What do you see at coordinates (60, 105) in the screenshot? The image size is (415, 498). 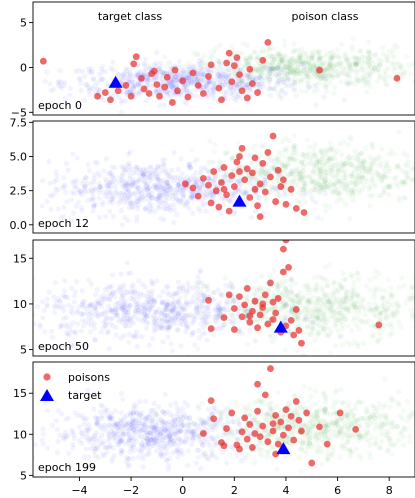 I see `panel-label: epoch 0` at bounding box center [60, 105].